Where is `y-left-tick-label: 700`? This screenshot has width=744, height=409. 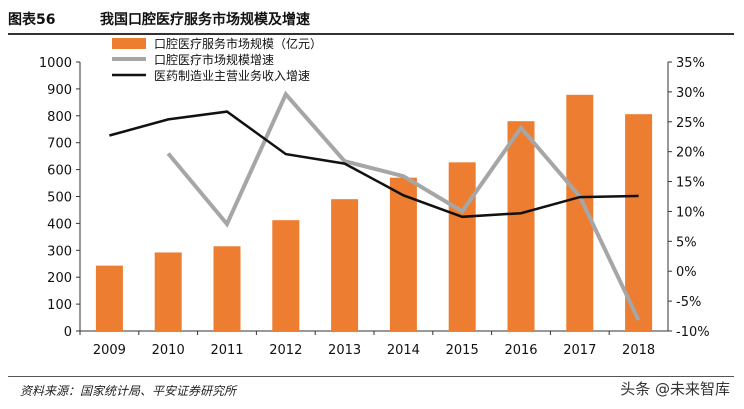 y-left-tick-label: 700 is located at coordinates (59, 144).